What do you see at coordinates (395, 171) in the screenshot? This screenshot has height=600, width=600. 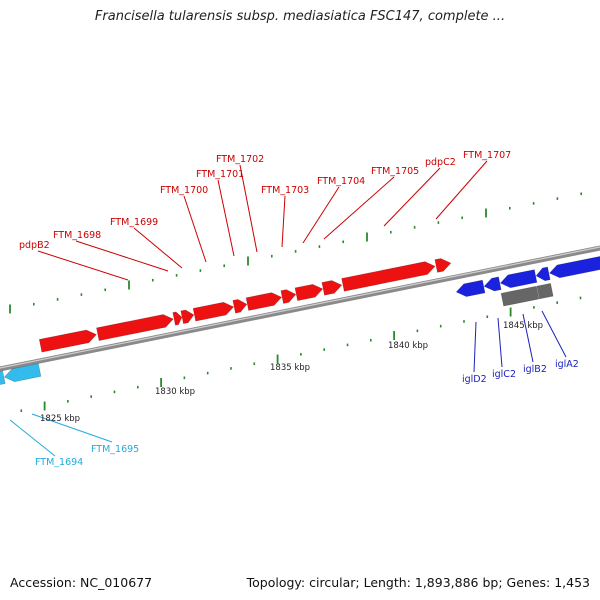 I see `gene-label: FTM_1705` at bounding box center [395, 171].